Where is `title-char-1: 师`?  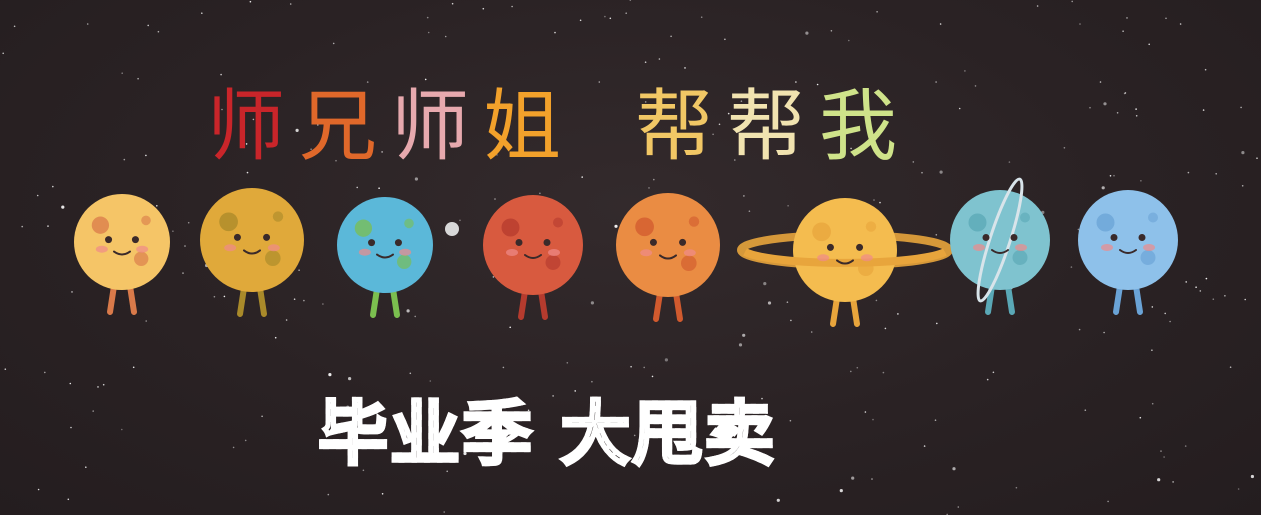
title-char-1: 师 is located at coordinates (250, 127).